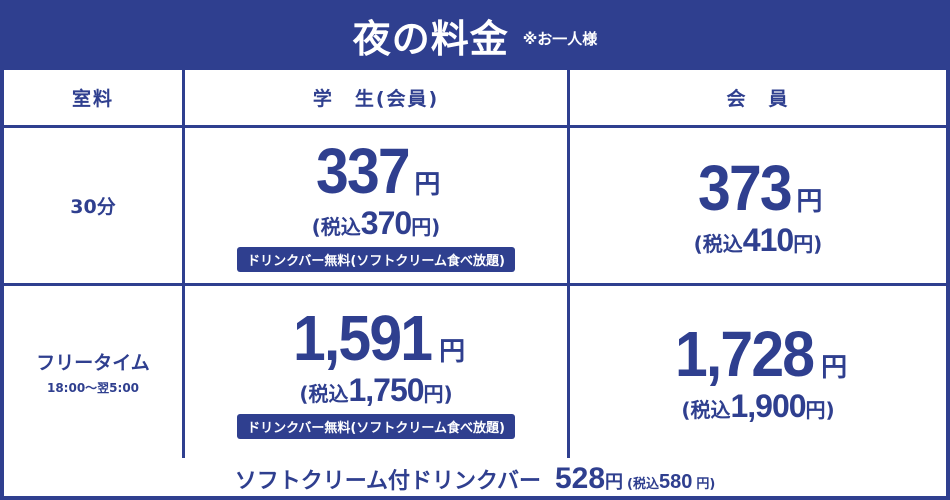 Image resolution: width=950 pixels, height=500 pixels. I want to click on student-freetime-price: 1,591 円, so click(376, 338).